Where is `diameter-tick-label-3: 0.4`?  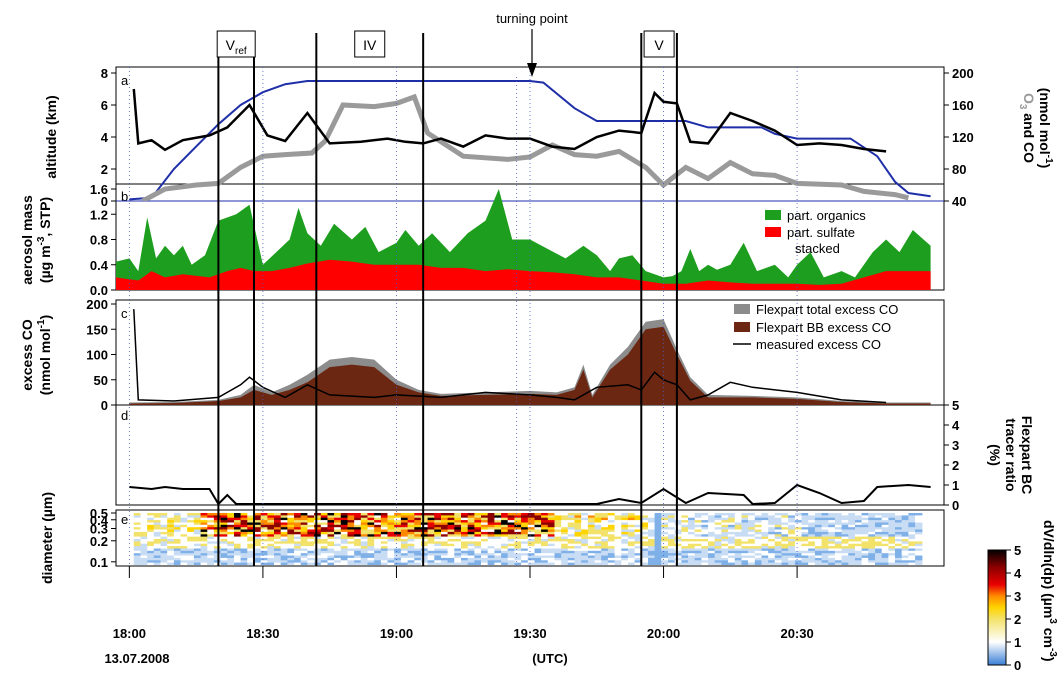
diameter-tick-label-3: 0.4 is located at coordinates (99, 520).